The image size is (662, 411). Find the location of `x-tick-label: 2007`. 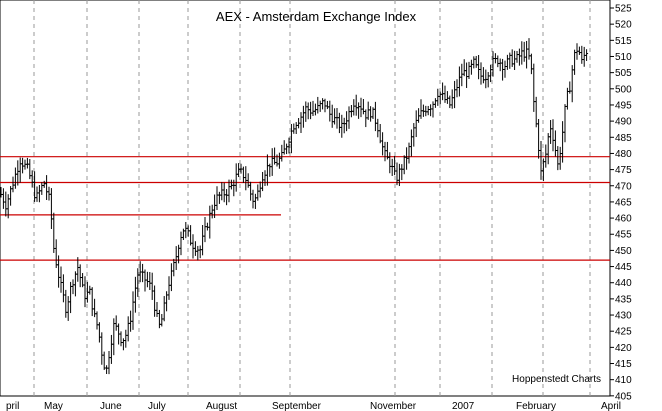

x-tick-label: 2007 is located at coordinates (463, 406).